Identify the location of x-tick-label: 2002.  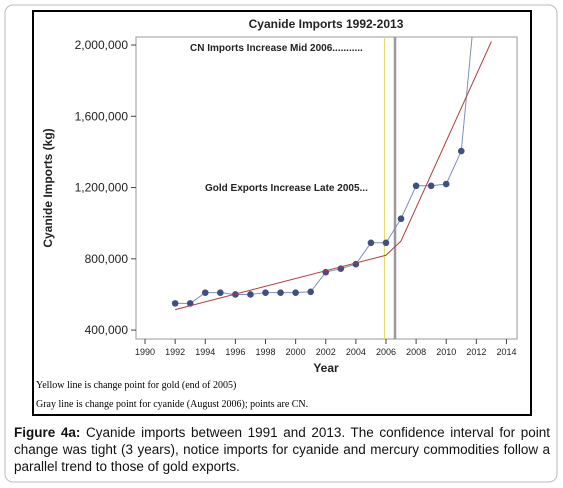
(326, 352).